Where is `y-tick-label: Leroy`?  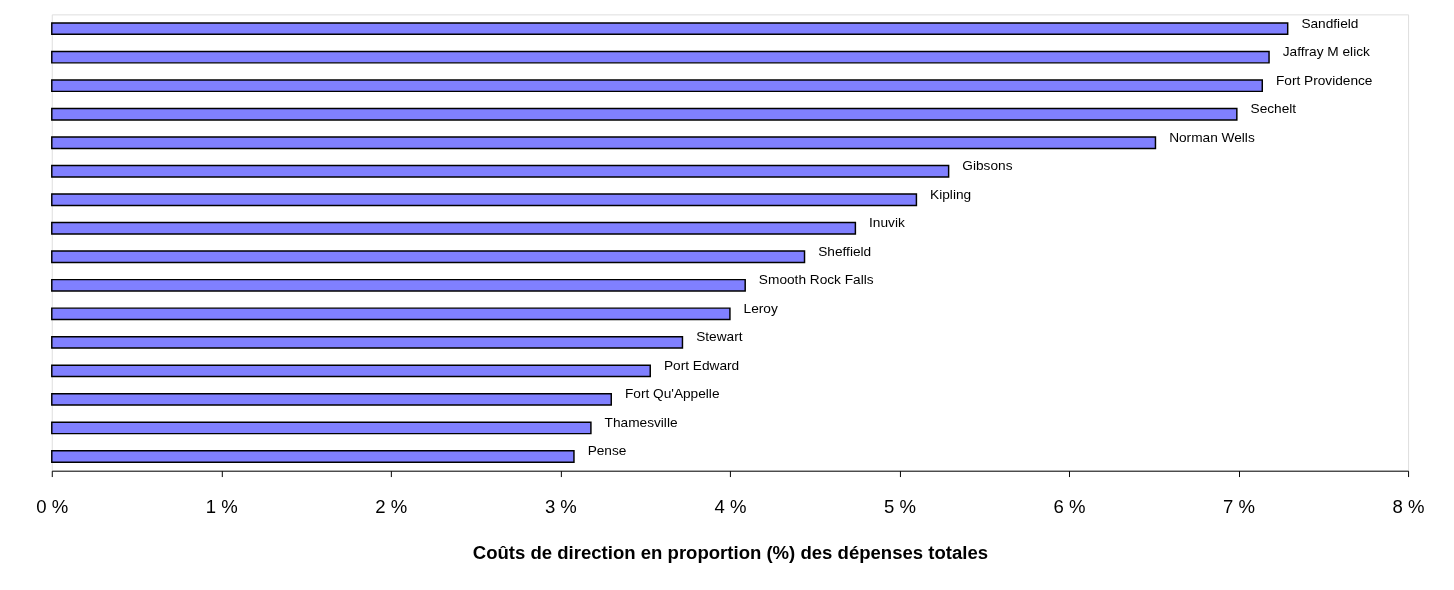
y-tick-label: Leroy is located at coordinates (760, 308).